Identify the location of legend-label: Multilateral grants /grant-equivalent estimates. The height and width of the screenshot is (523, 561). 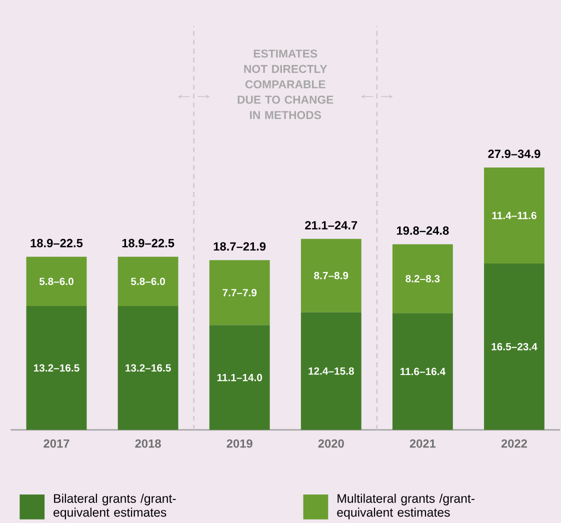
(405, 506).